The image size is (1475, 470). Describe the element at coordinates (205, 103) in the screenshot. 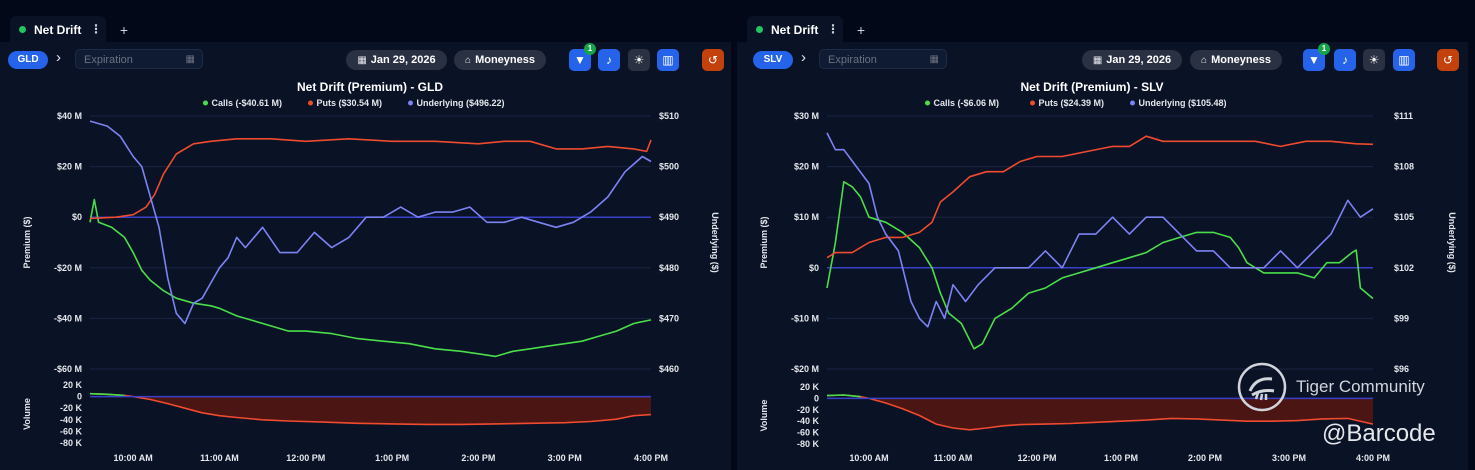

I see `legend-calls-marker` at that location.